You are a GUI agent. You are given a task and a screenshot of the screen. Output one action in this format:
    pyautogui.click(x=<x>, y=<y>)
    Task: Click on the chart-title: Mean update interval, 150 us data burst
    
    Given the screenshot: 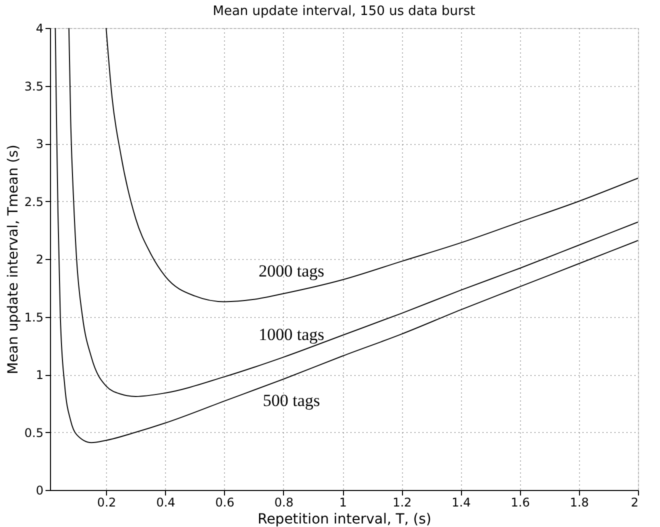 What is the action you would take?
    pyautogui.click(x=344, y=11)
    